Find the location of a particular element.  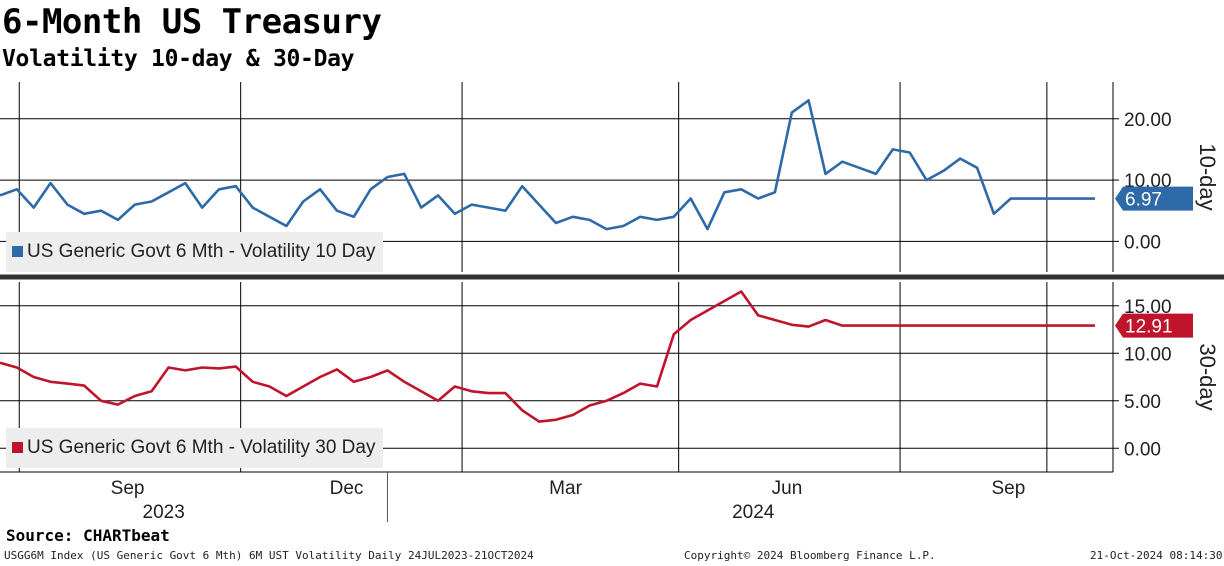

last-value-tag-10-day is located at coordinates (1154, 198).